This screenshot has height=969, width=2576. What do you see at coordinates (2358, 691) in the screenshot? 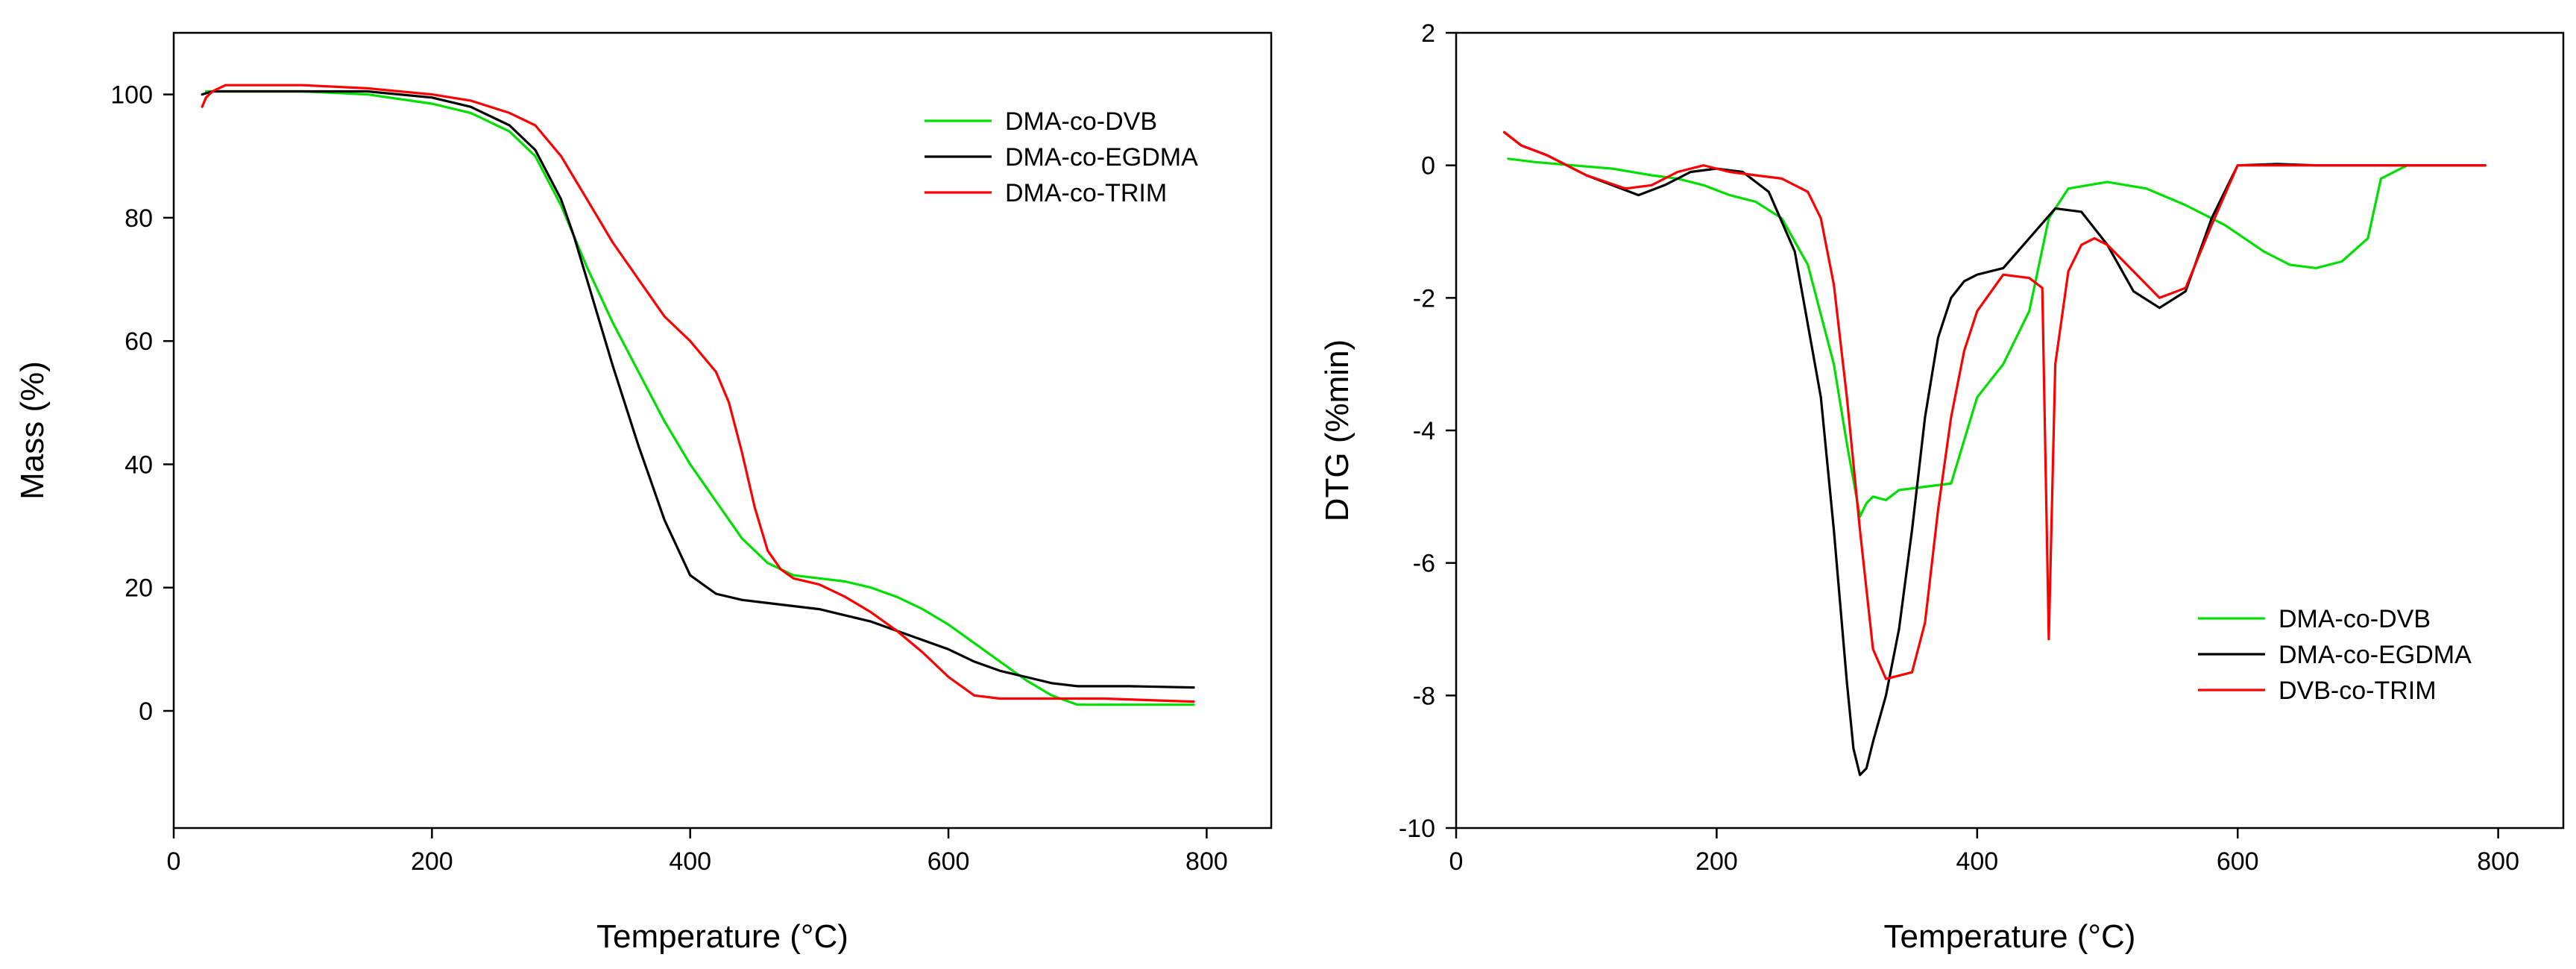
I see `legend-label: DVB-co-TRIM` at bounding box center [2358, 691].